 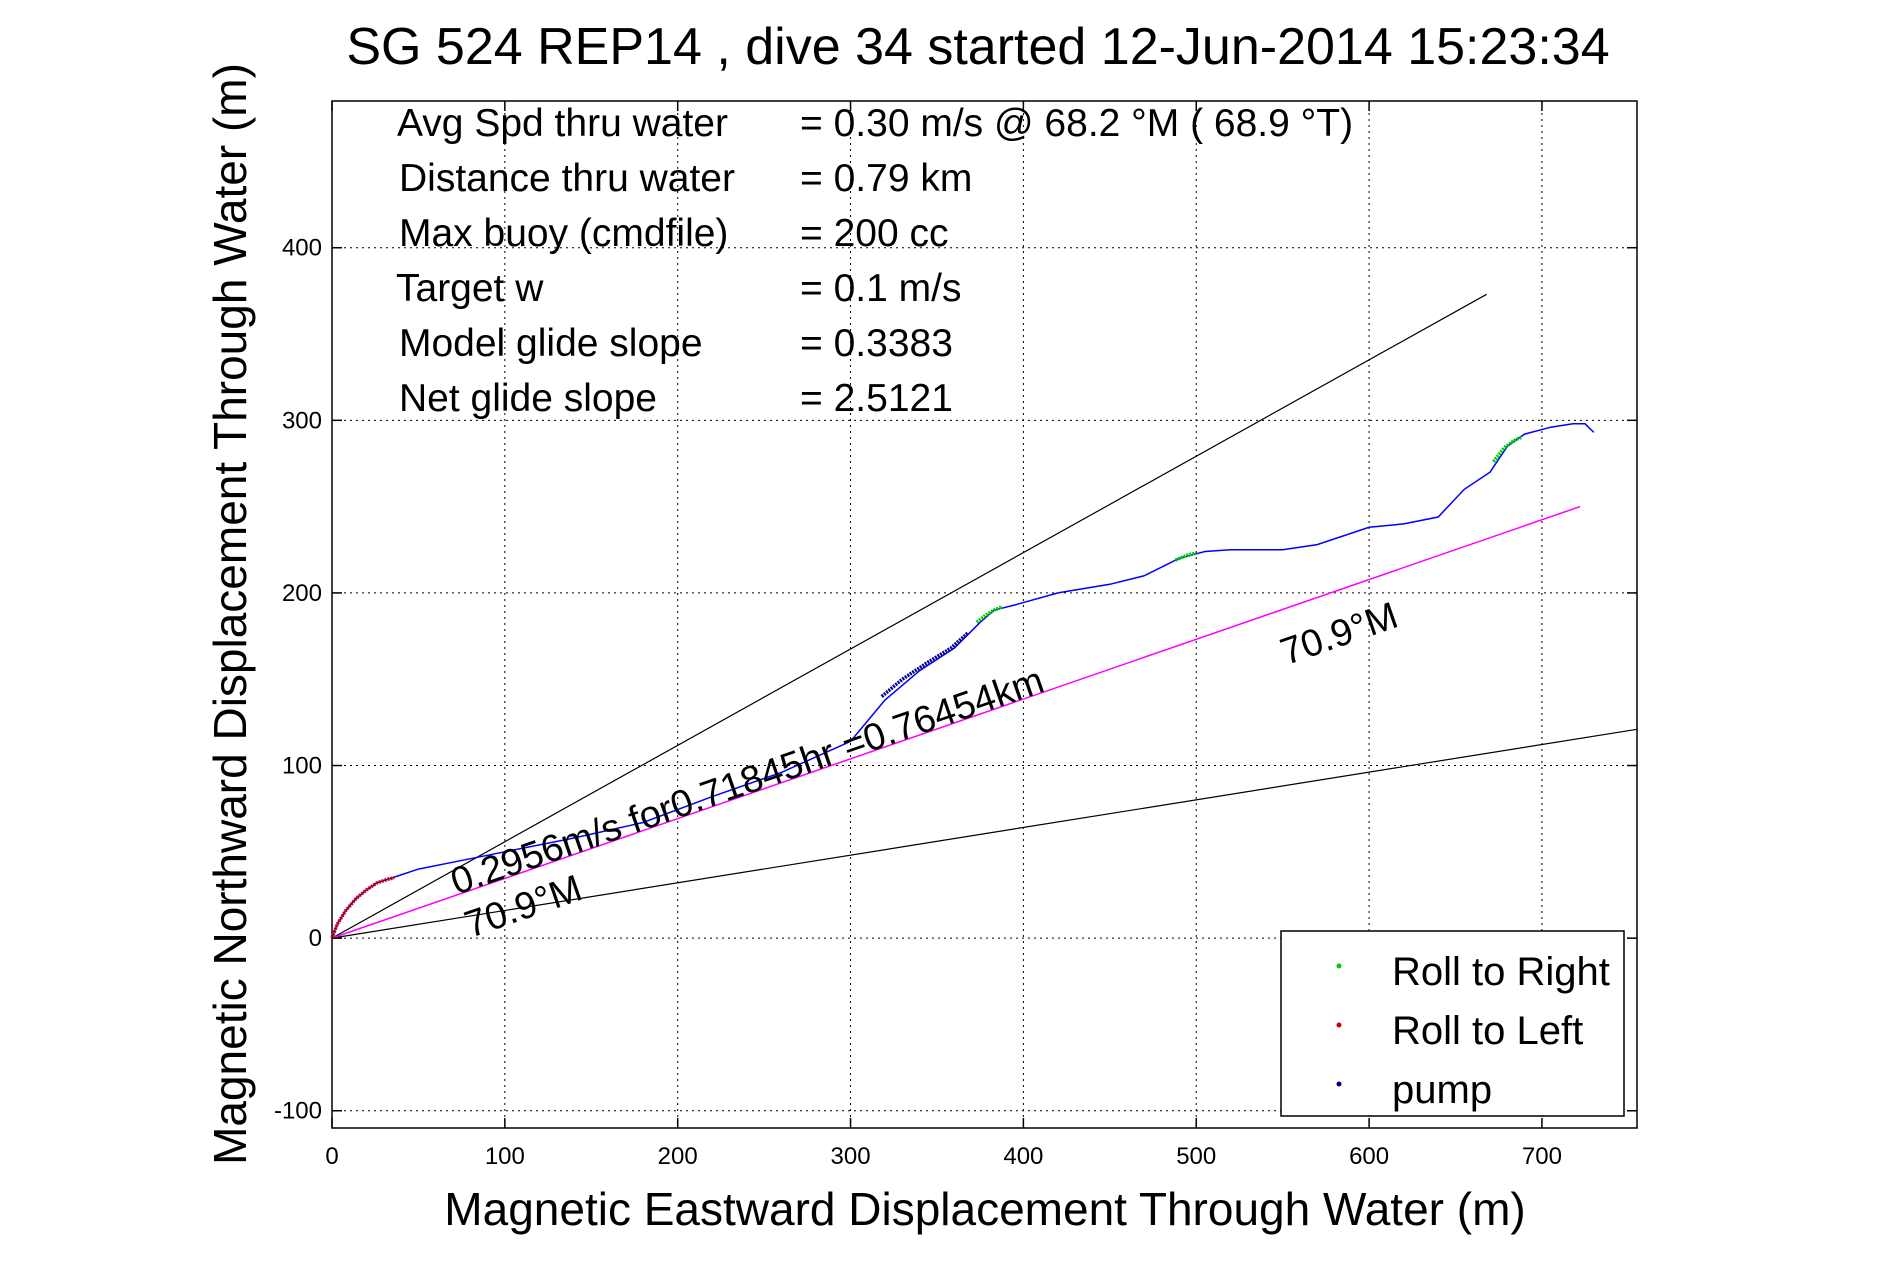 I want to click on stat-value: = 0.1 m/s, so click(x=880, y=288).